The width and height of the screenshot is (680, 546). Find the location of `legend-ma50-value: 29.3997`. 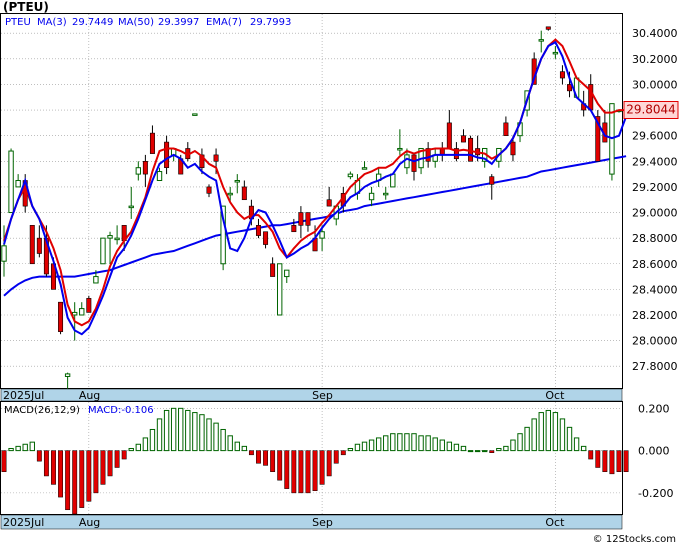

legend-ma50-value: 29.3997 is located at coordinates (178, 22).